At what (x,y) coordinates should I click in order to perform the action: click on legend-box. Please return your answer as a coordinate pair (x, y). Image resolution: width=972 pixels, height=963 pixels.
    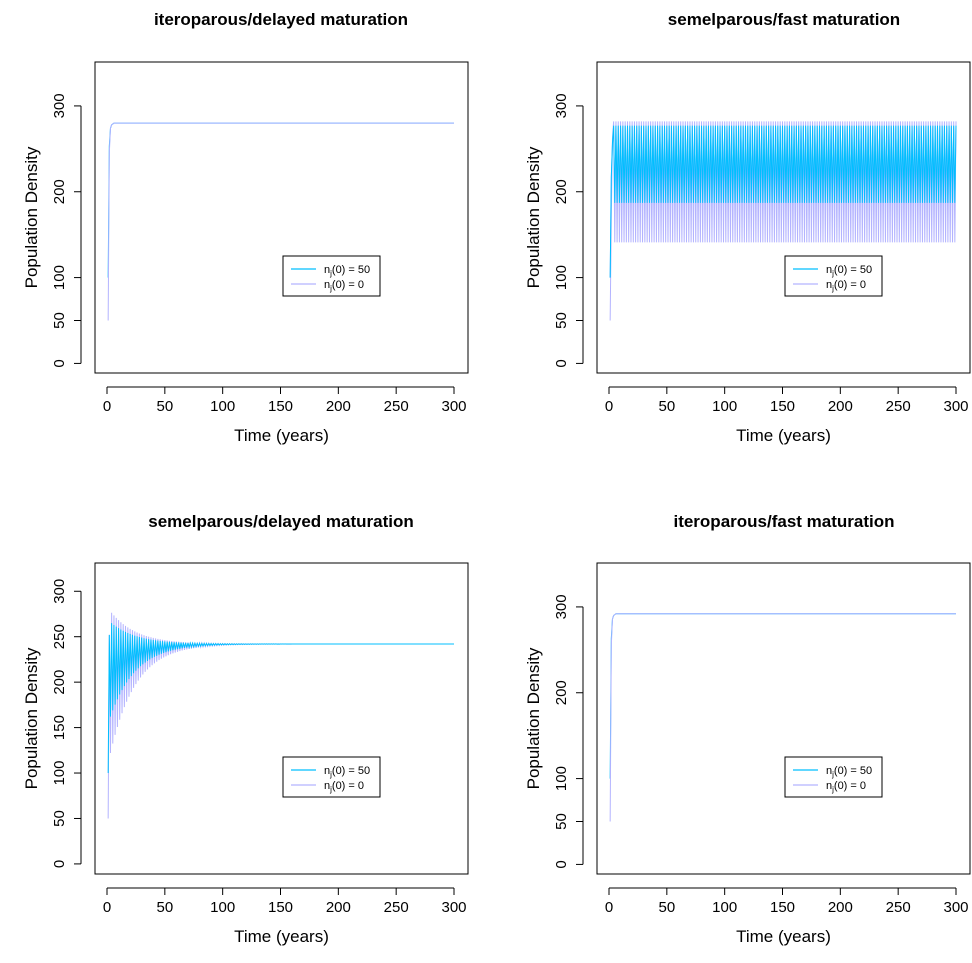
    Looking at the image, I should click on (833, 276).